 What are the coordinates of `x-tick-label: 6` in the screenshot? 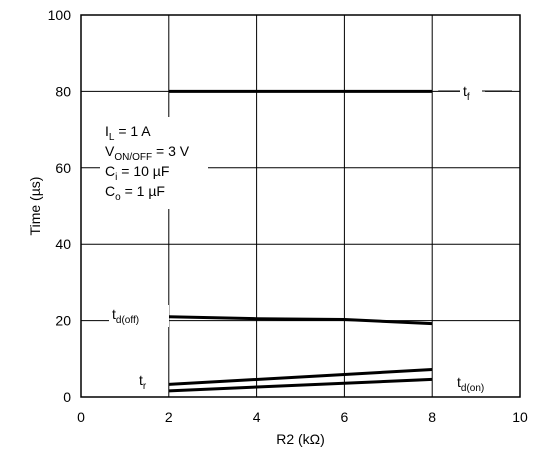 It's located at (345, 417).